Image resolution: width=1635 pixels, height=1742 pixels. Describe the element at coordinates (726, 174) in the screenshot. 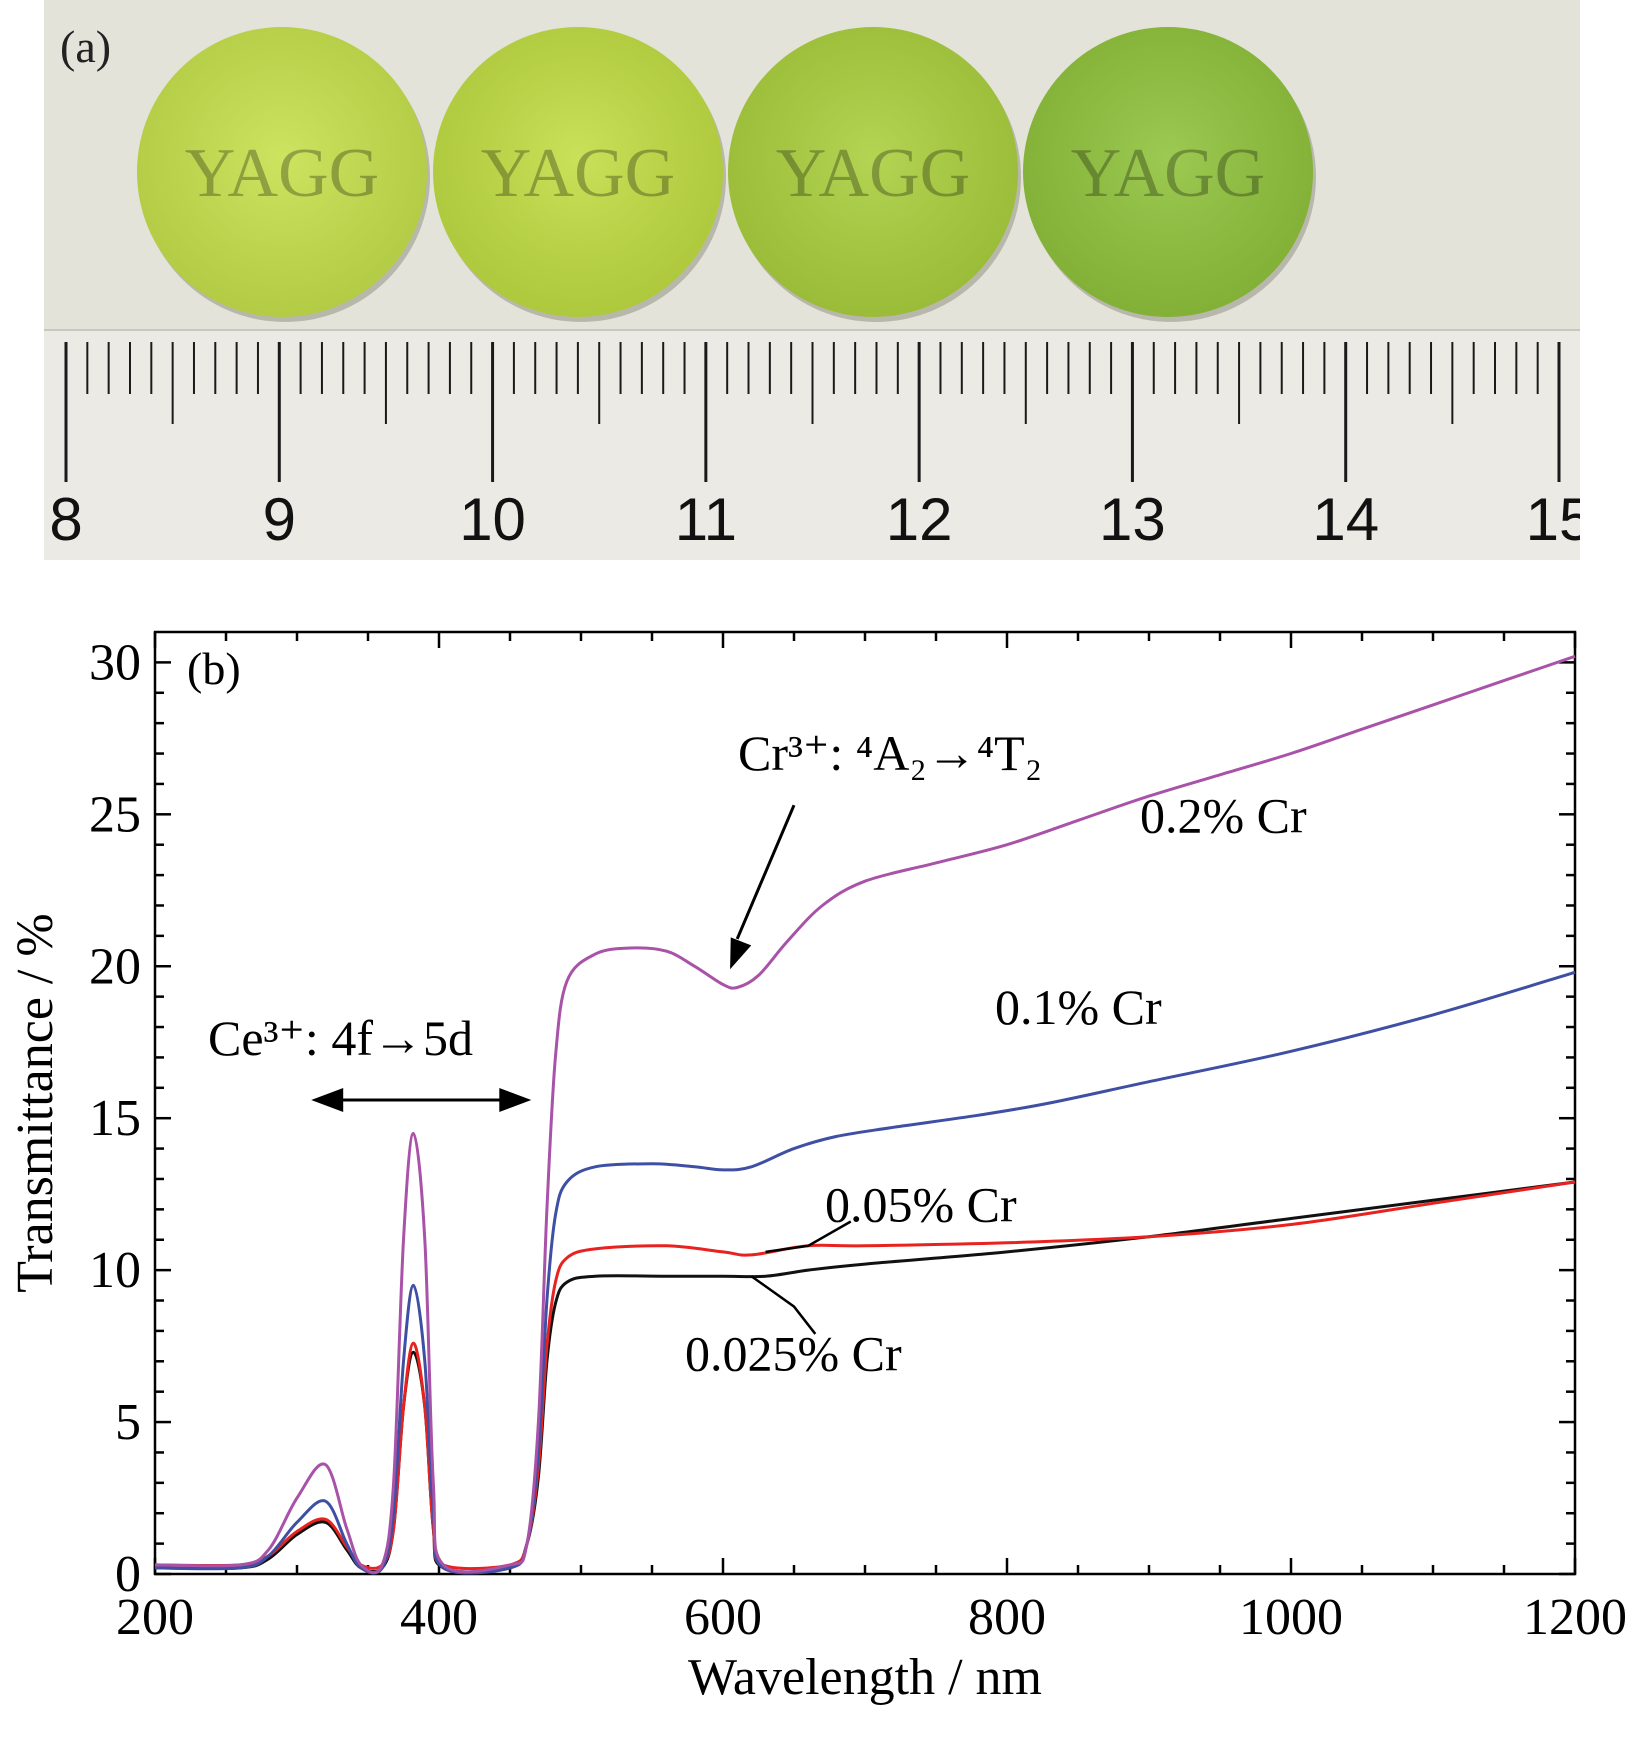

I see `sample-discs: YAGG YAGG YAGG YAGG` at that location.